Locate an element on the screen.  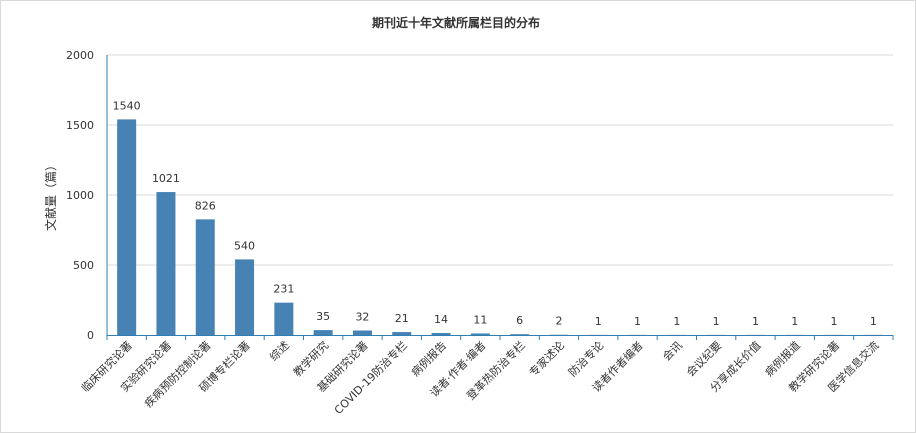
category-label: 会议纪要 is located at coordinates (704, 359).